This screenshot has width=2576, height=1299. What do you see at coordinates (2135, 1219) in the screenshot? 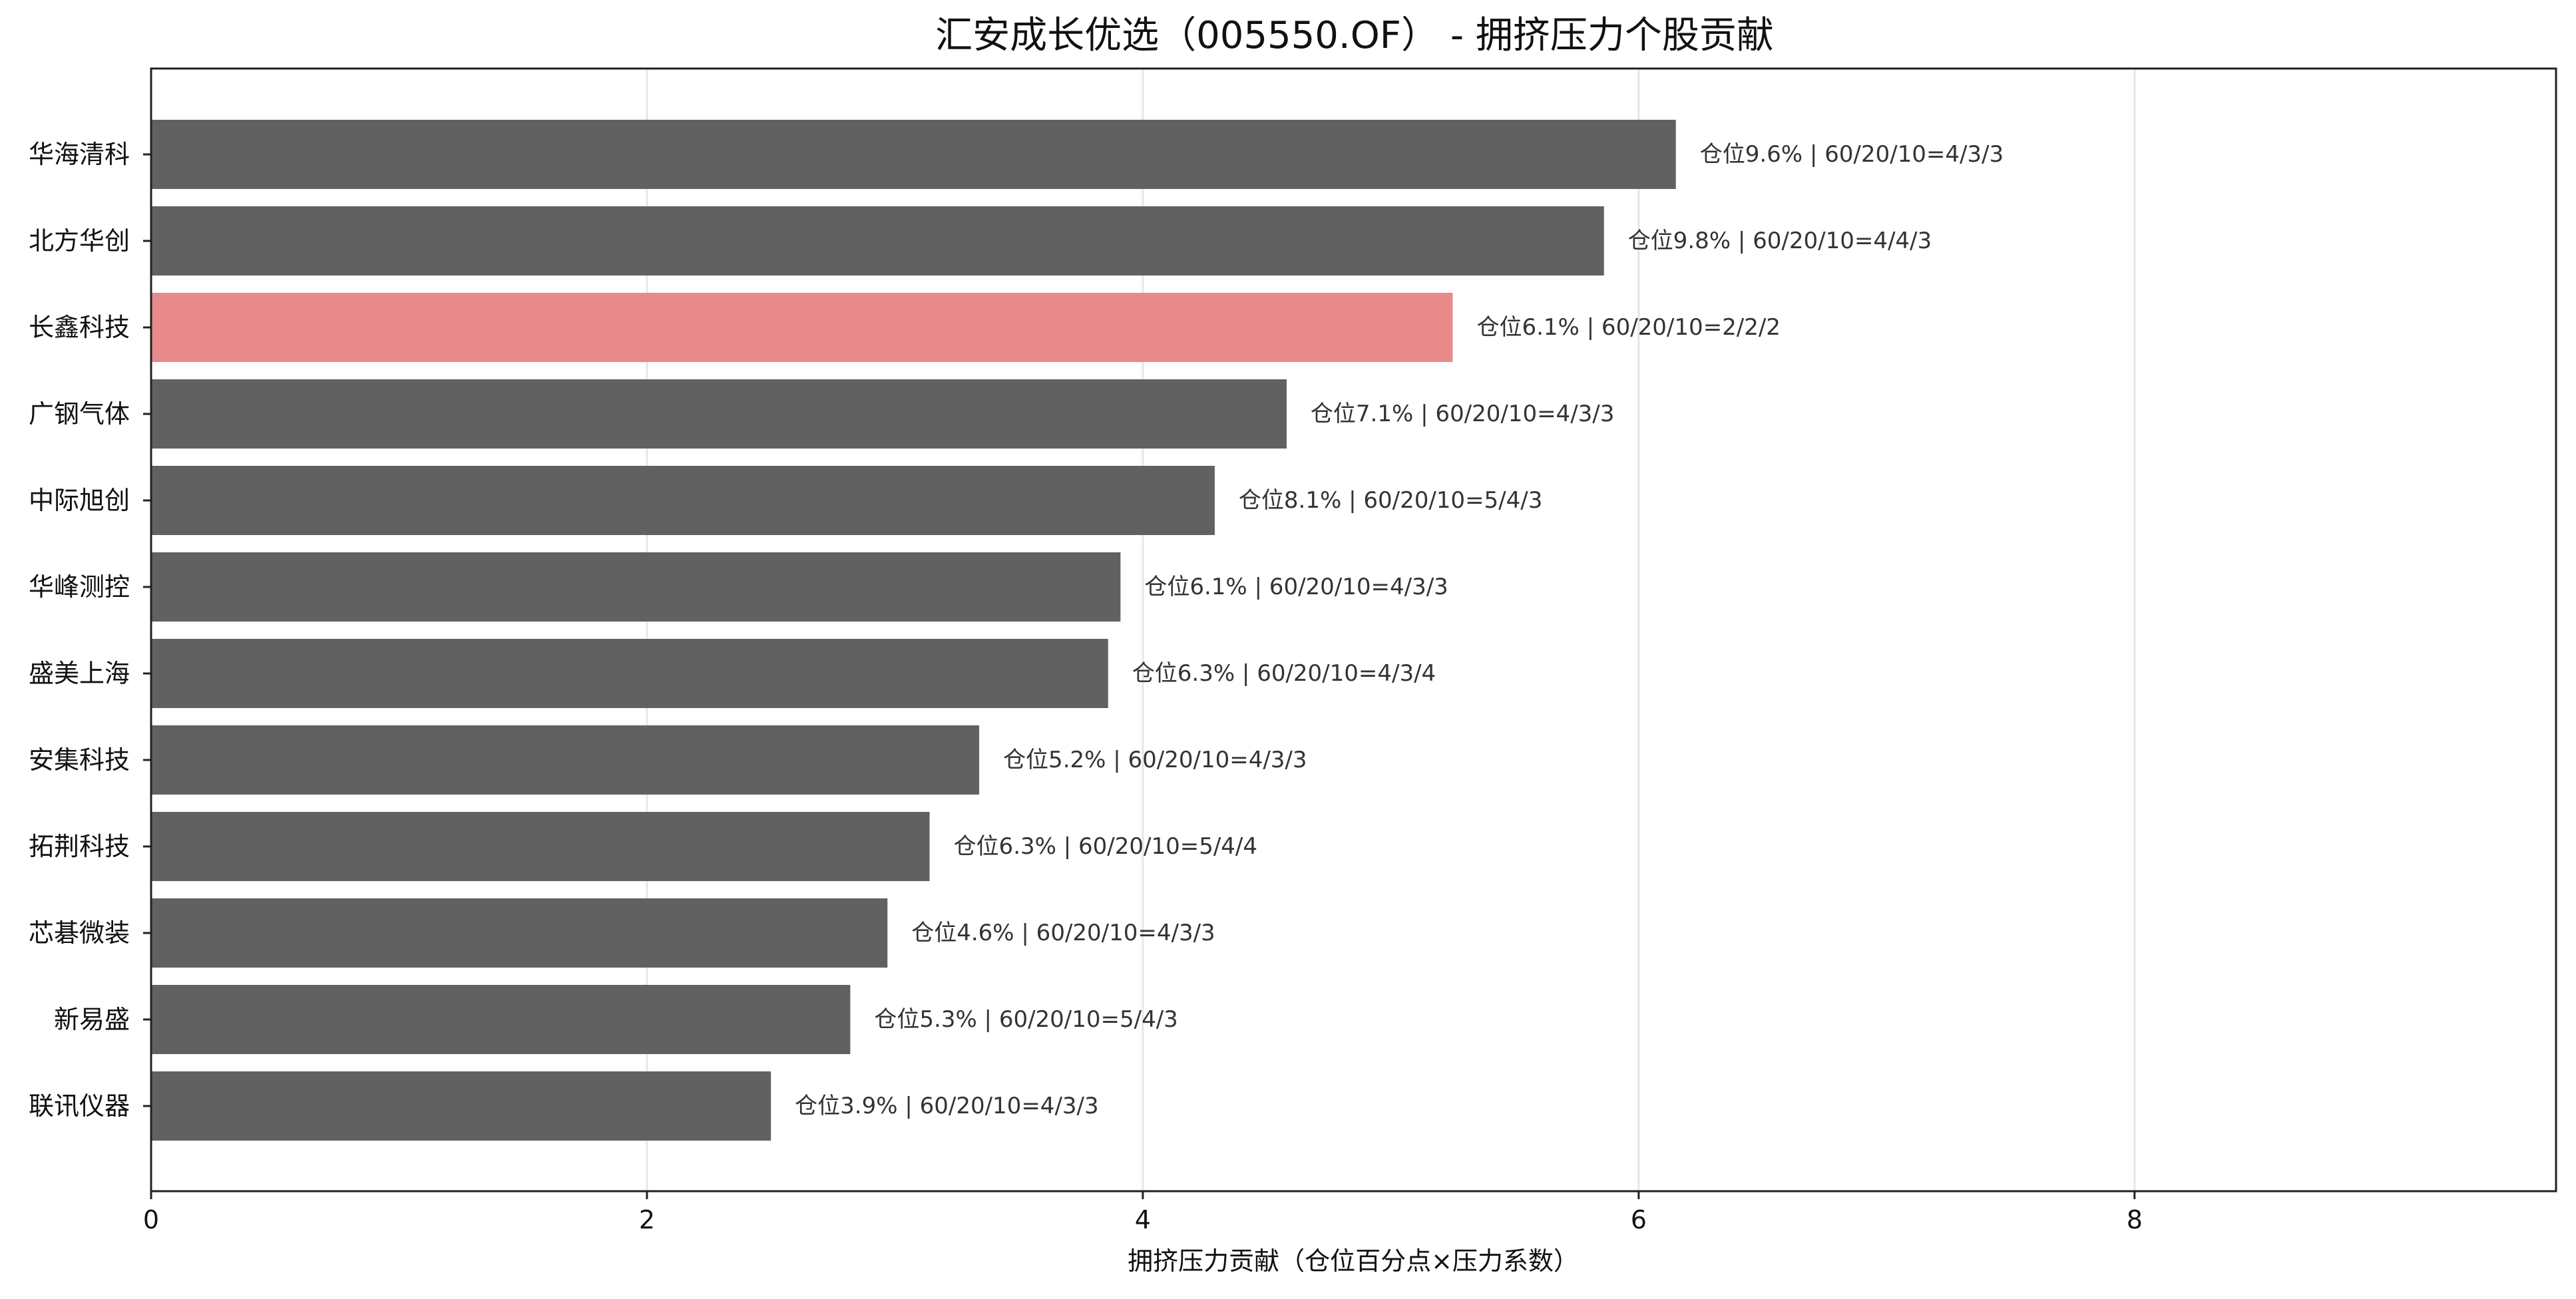
I see `x-tick-label: 8` at bounding box center [2135, 1219].